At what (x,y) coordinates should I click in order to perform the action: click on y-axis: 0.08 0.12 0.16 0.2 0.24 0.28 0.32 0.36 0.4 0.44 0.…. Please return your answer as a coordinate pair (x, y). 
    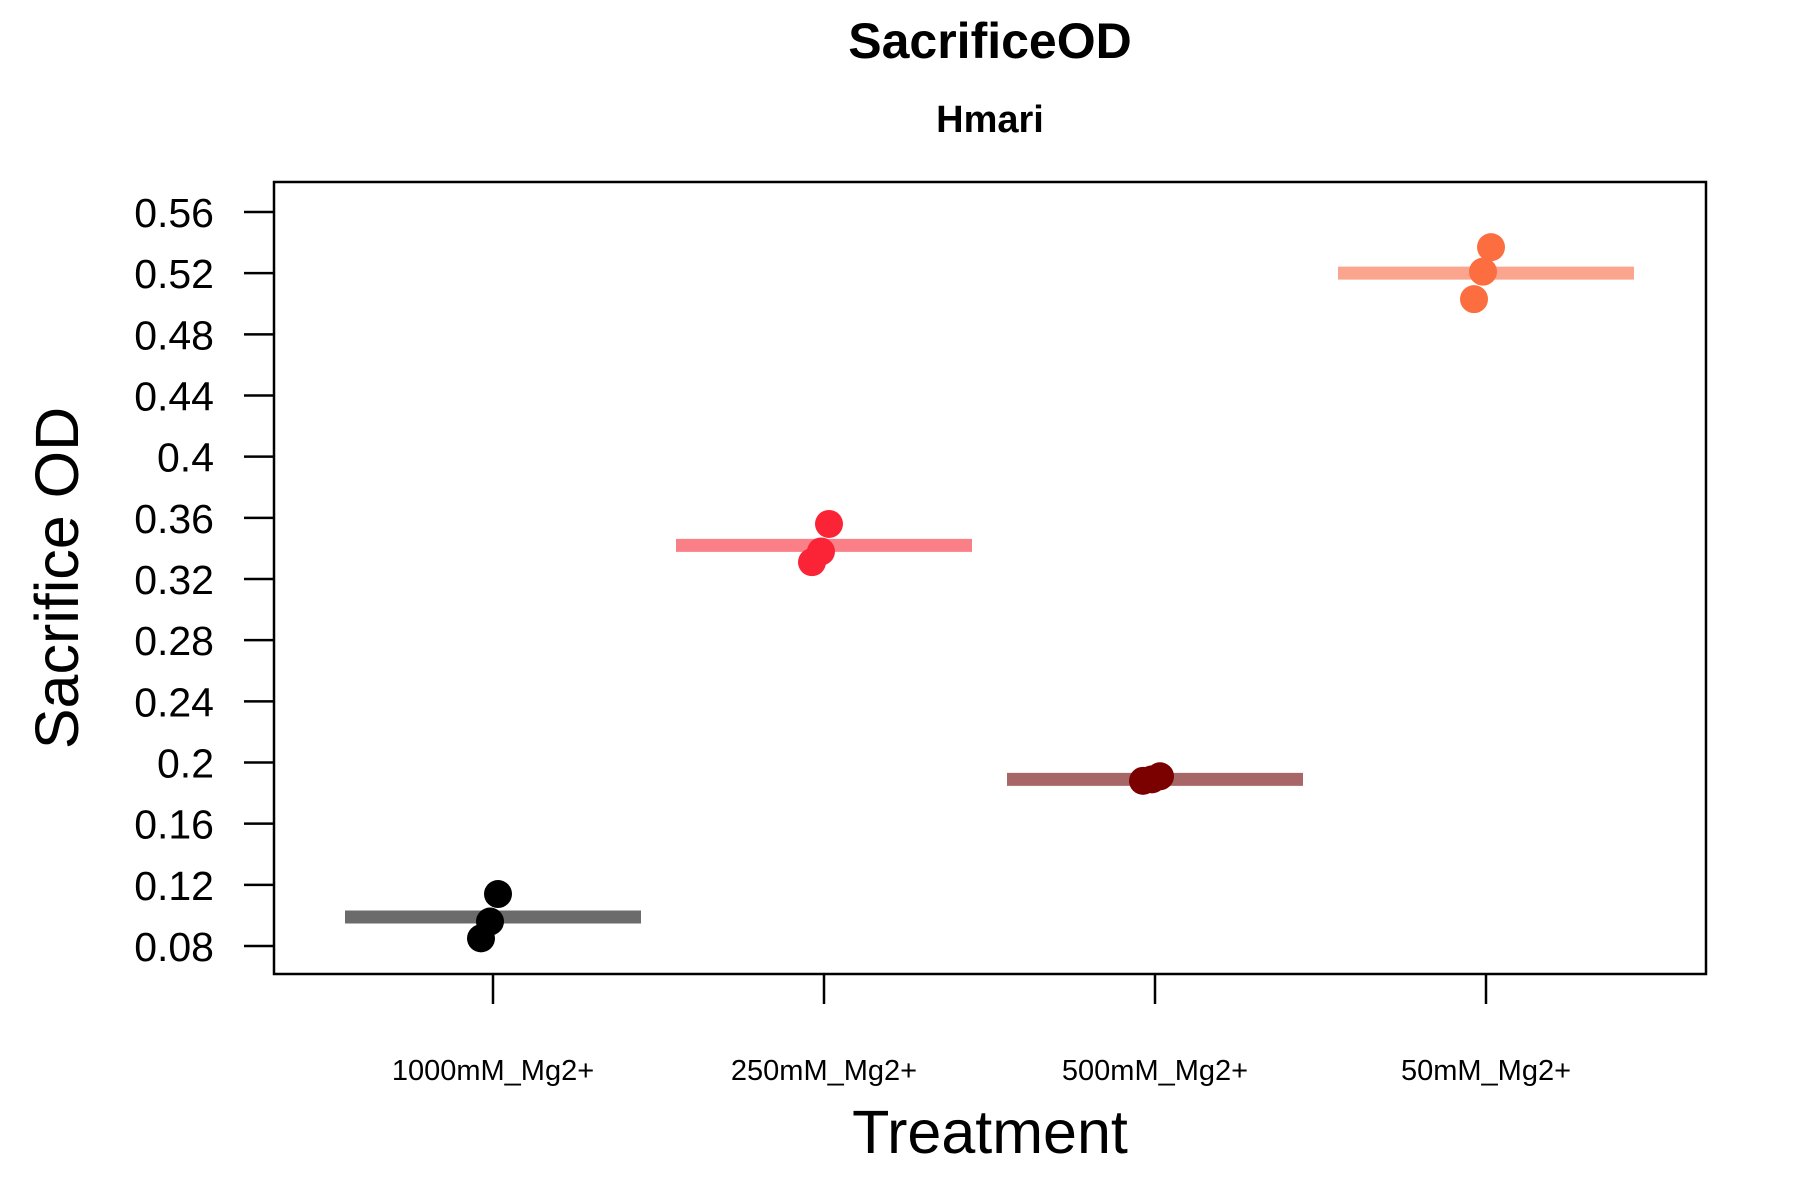
    Looking at the image, I should click on (204, 580).